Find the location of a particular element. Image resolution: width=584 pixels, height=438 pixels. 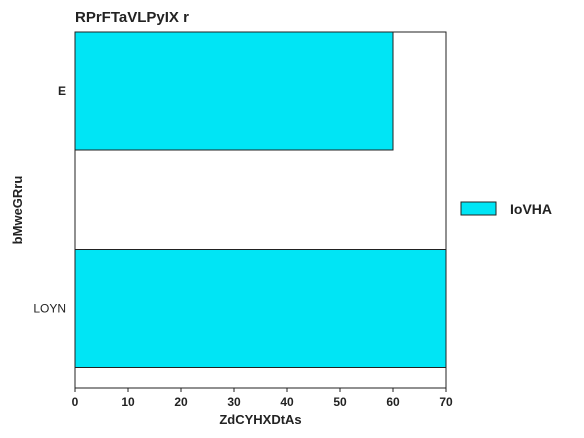

x-axis-label: ZdCYHXDtAs is located at coordinates (260, 419).